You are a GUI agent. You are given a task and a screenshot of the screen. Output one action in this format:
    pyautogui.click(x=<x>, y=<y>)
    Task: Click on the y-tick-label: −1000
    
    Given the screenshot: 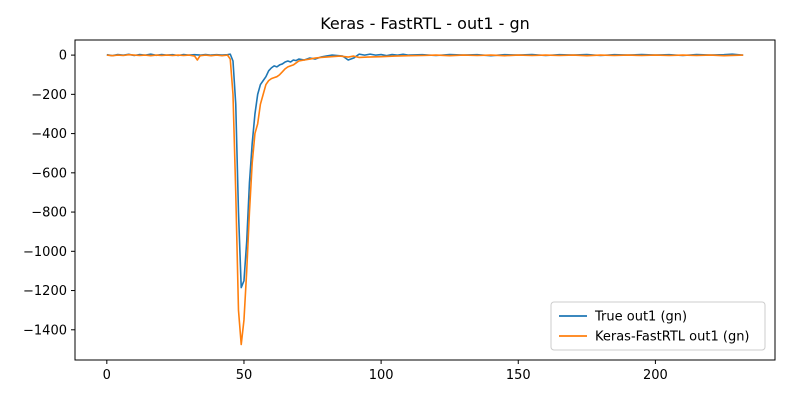 What is the action you would take?
    pyautogui.click(x=45, y=252)
    